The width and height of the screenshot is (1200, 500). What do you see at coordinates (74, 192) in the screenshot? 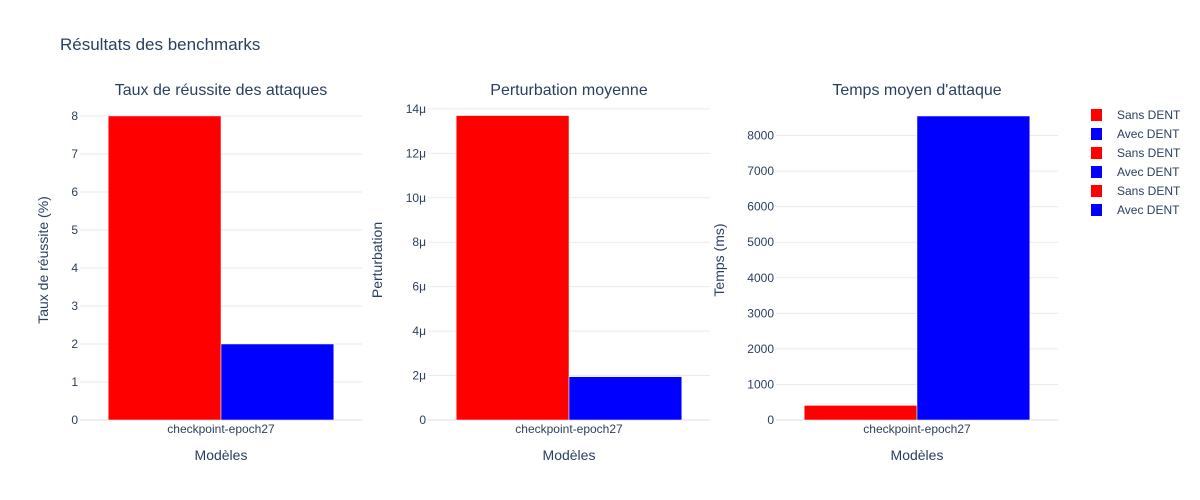
I see `y-tick-label: 6` at bounding box center [74, 192].